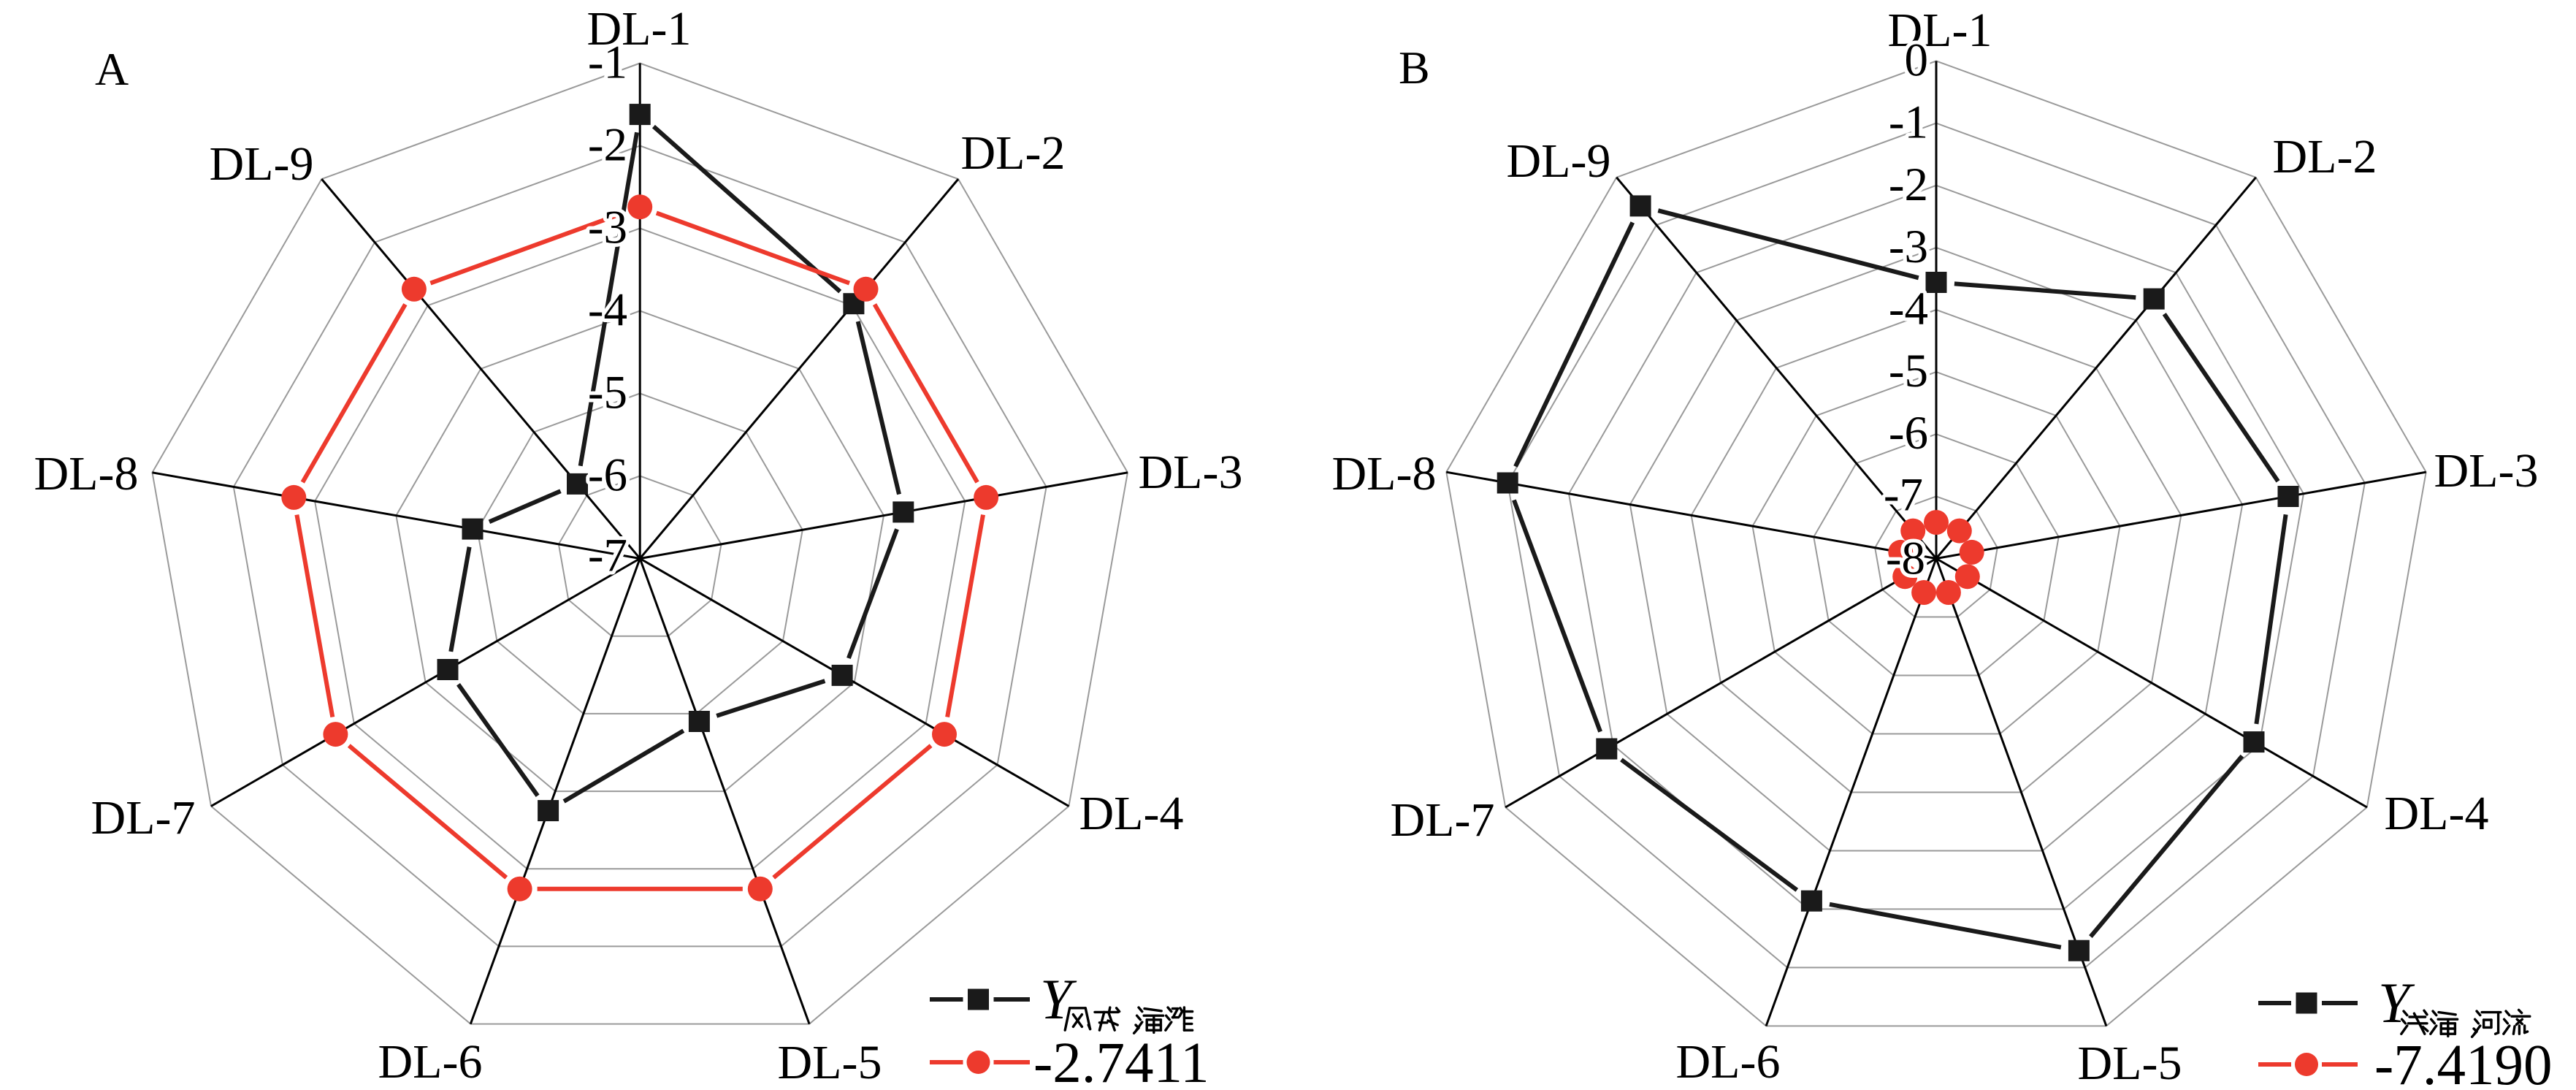  What do you see at coordinates (1917, 60) in the screenshot?
I see `svg-text: 0` at bounding box center [1917, 60].